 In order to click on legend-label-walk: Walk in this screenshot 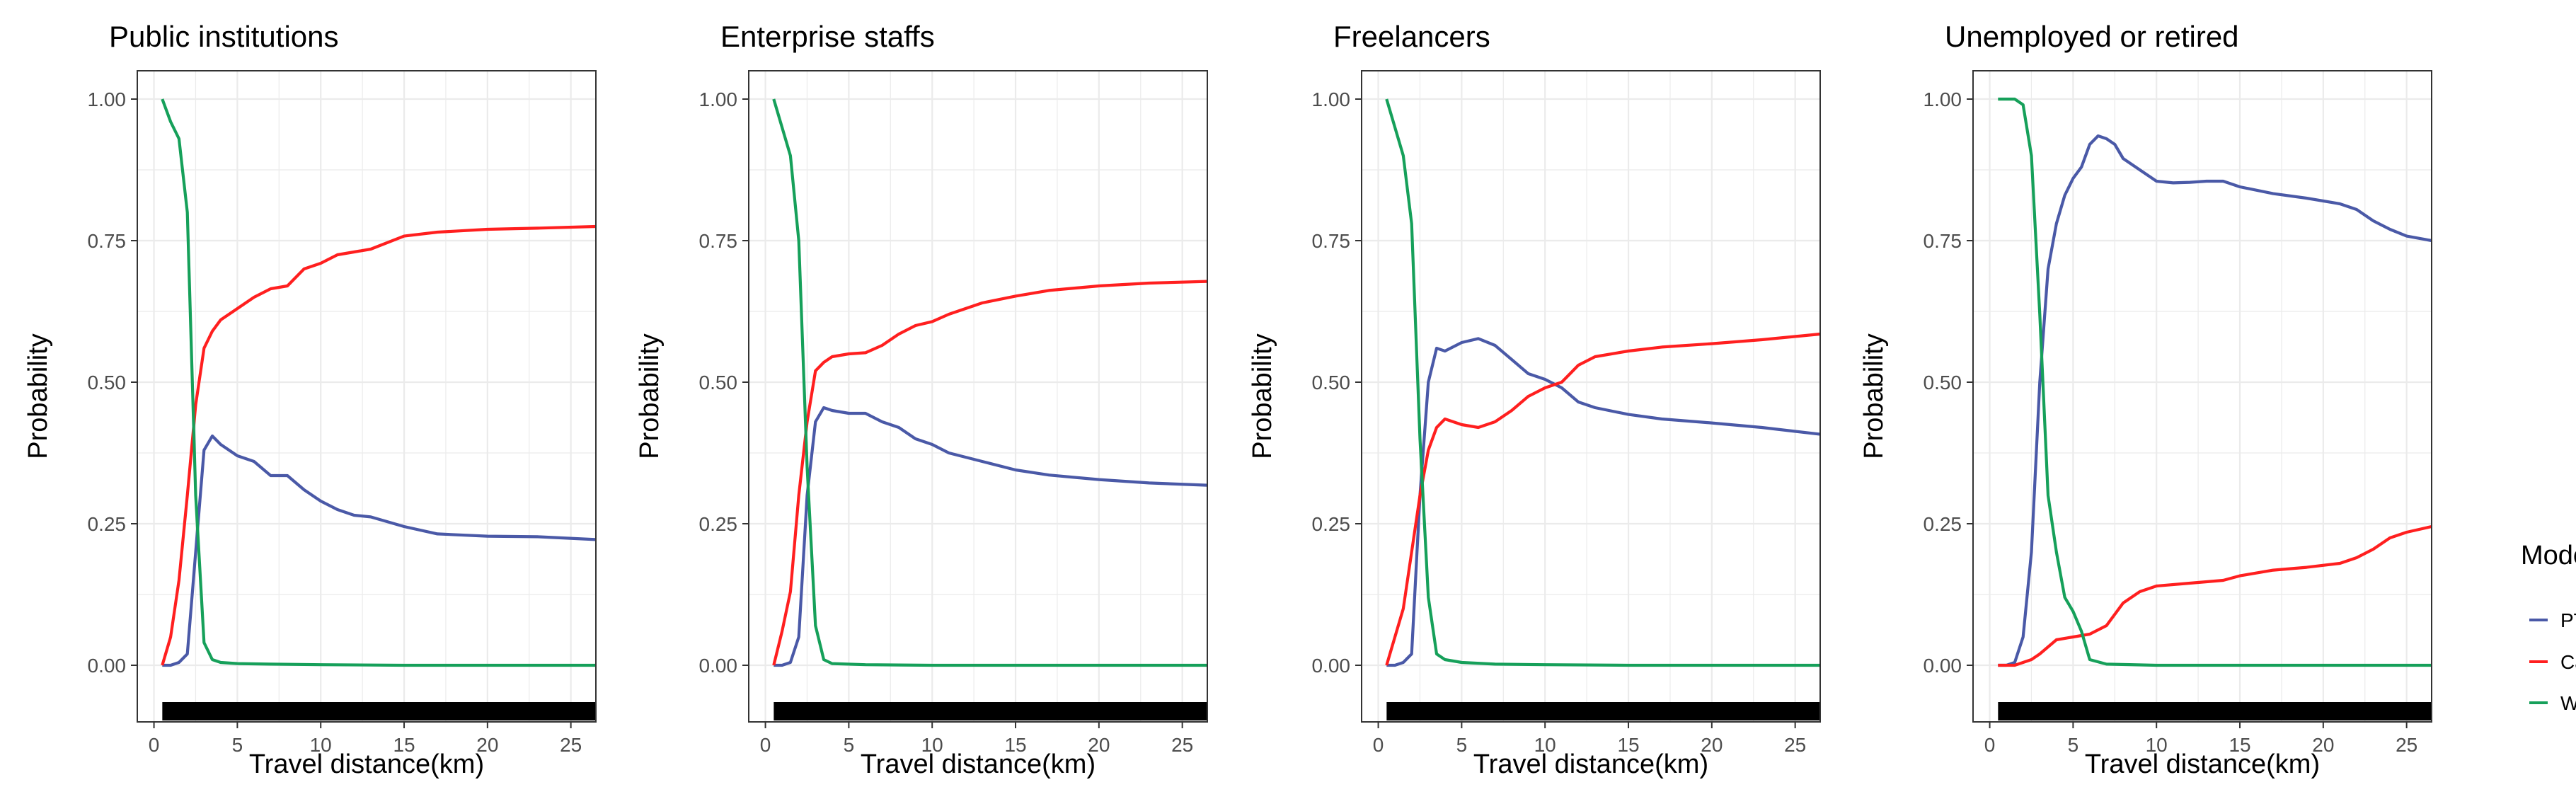, I will do `click(2568, 703)`.